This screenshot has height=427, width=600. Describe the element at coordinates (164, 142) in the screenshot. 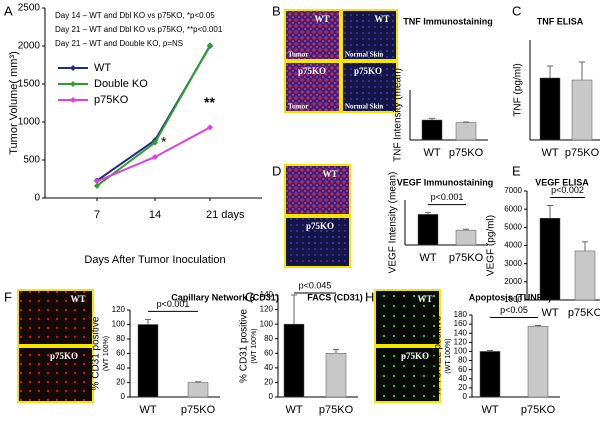

I see `marker-label: *` at that location.